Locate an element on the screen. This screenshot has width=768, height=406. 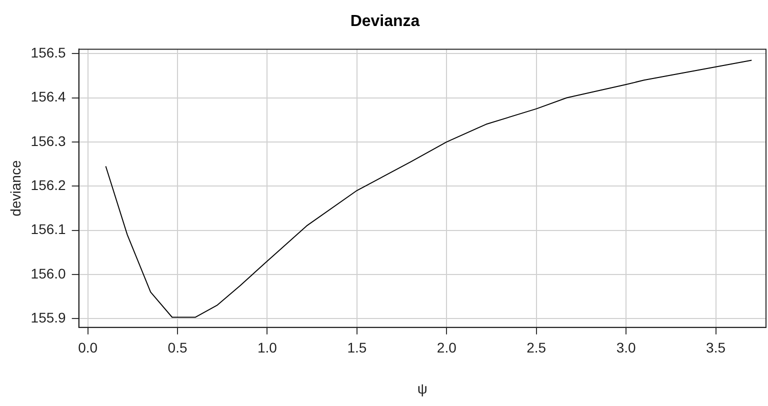
y-tick-label: 156.2 is located at coordinates (48, 184).